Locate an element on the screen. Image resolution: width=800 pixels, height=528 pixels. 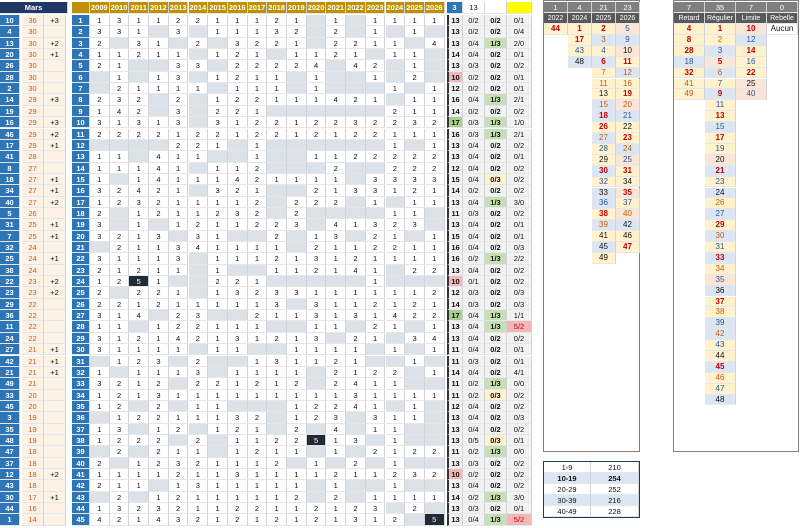
stat-cell: 1/3 is located at coordinates (496, 43).